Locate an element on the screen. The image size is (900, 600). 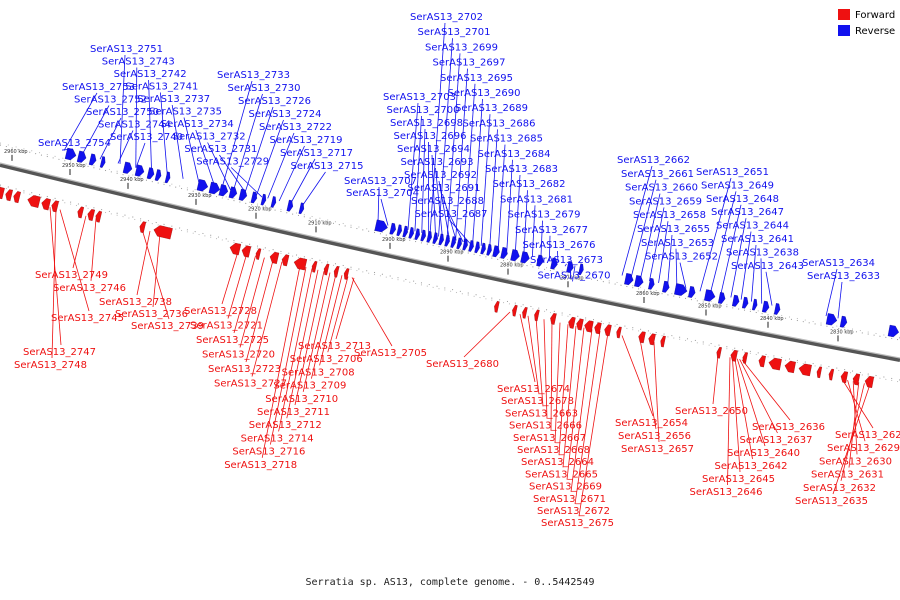
forward-gene-label: SerAS13_2630 is located at coordinates (855, 461).